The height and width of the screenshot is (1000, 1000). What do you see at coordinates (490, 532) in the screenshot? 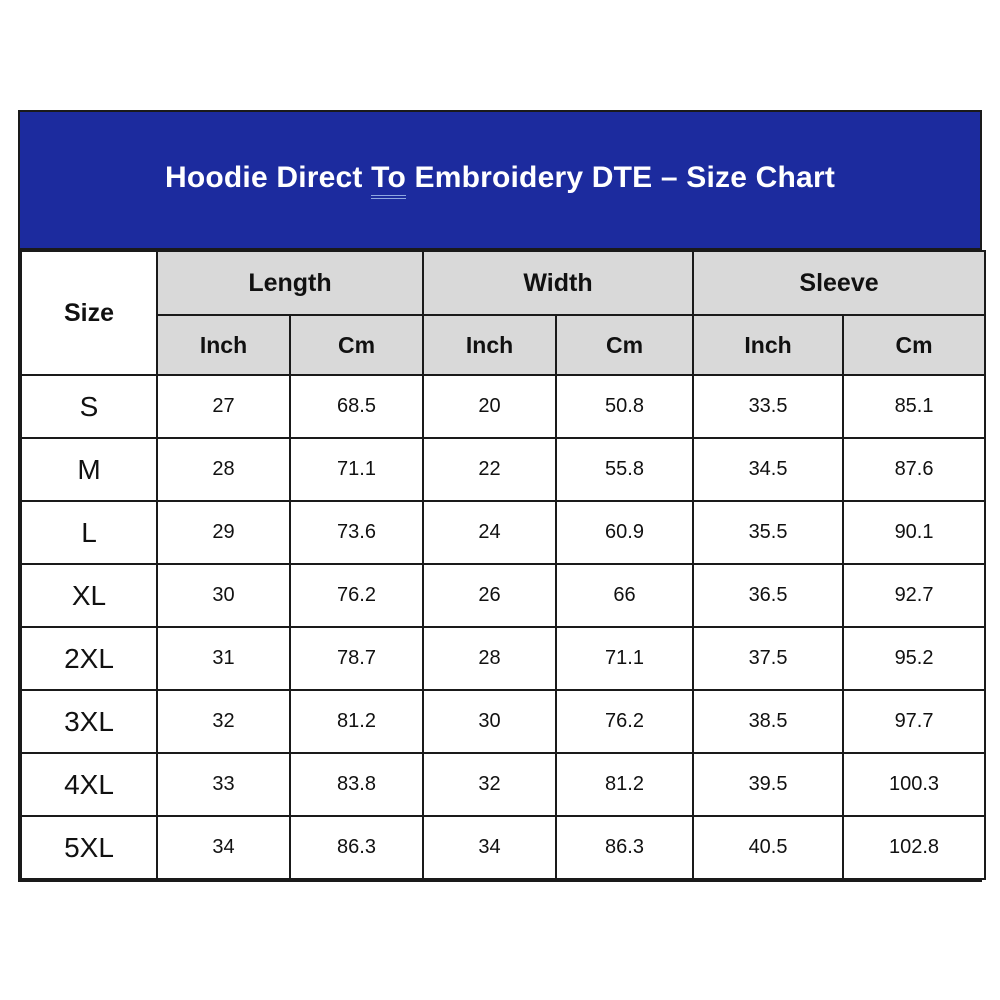
I see `measurement-cell: 24` at bounding box center [490, 532].